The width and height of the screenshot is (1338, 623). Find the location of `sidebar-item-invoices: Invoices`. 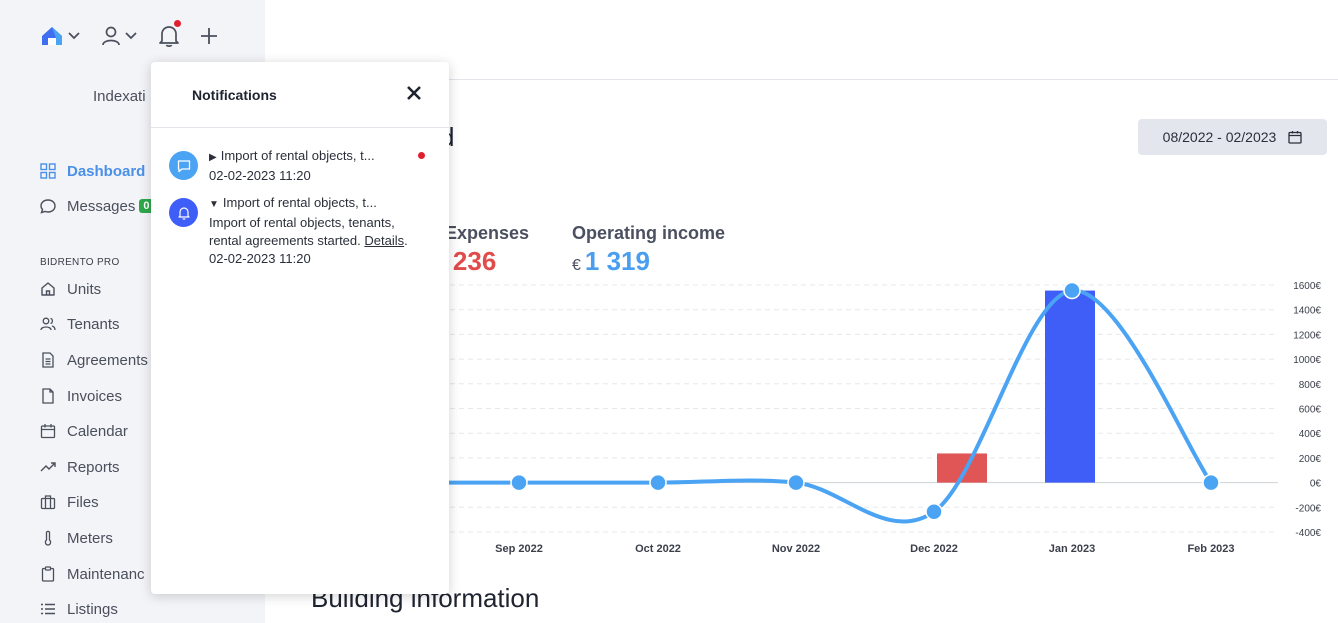

sidebar-item-invoices: Invoices is located at coordinates (81, 396).